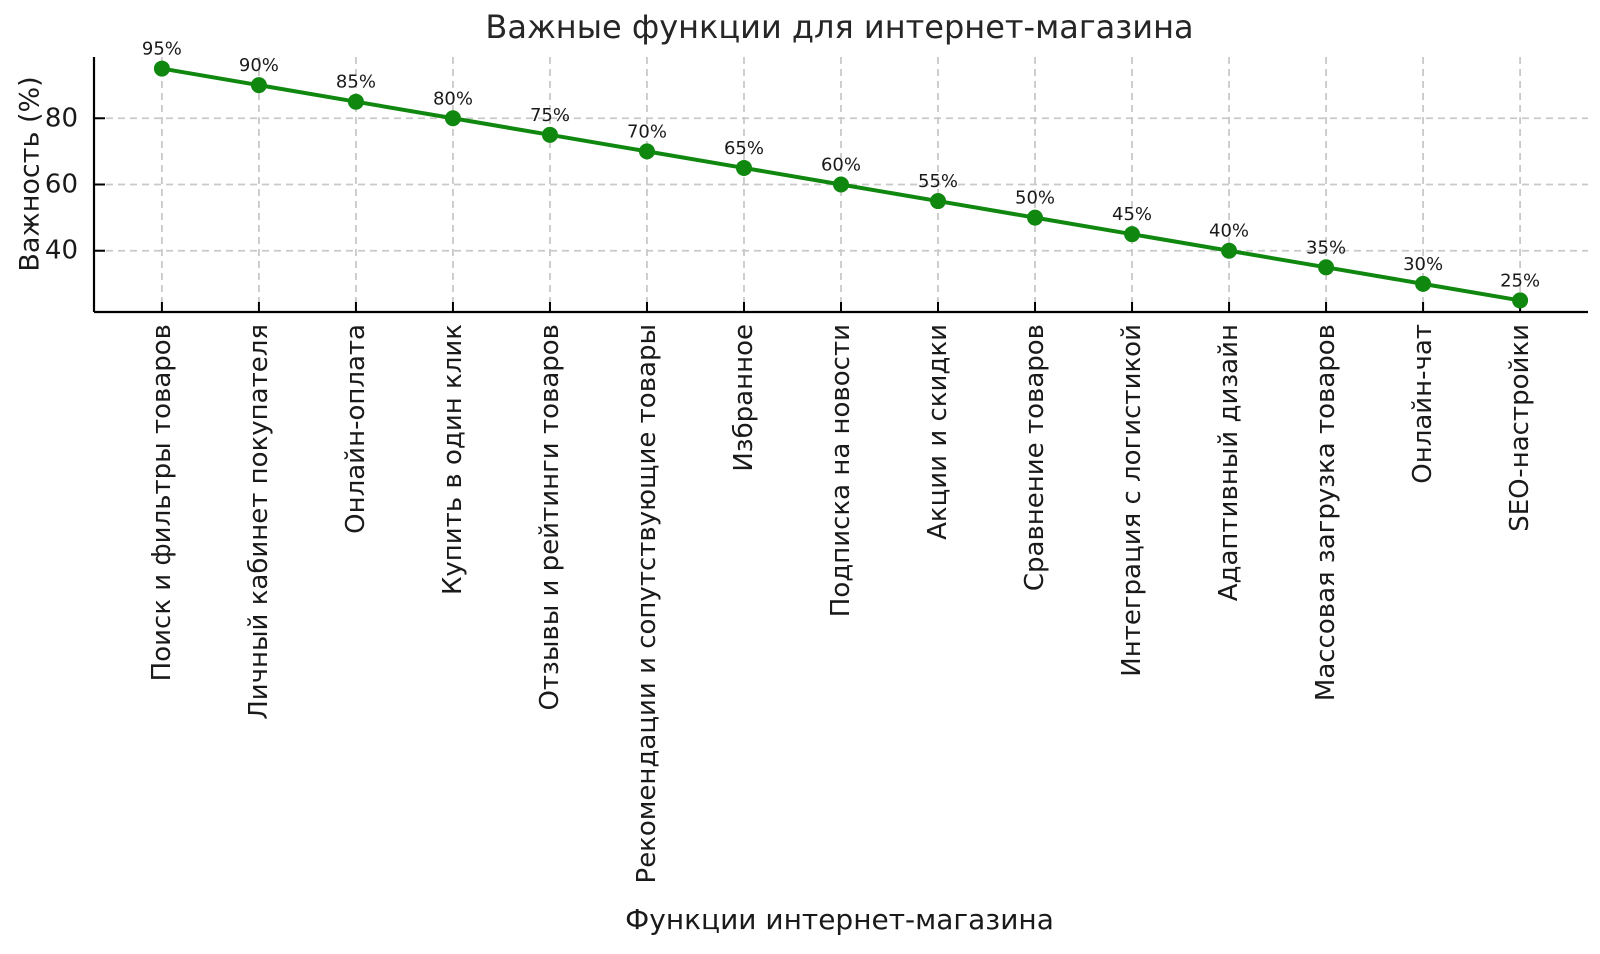 Image resolution: width=1600 pixels, height=954 pixels. What do you see at coordinates (1132, 214) in the screenshot?
I see `point-value-label: 45%` at bounding box center [1132, 214].